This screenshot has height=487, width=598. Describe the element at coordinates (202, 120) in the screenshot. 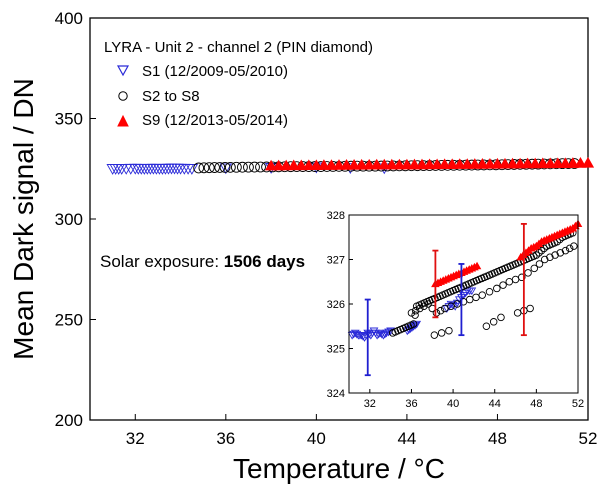

I see `legend-entry-s9: S9 (12/2013-05/2014)` at that location.